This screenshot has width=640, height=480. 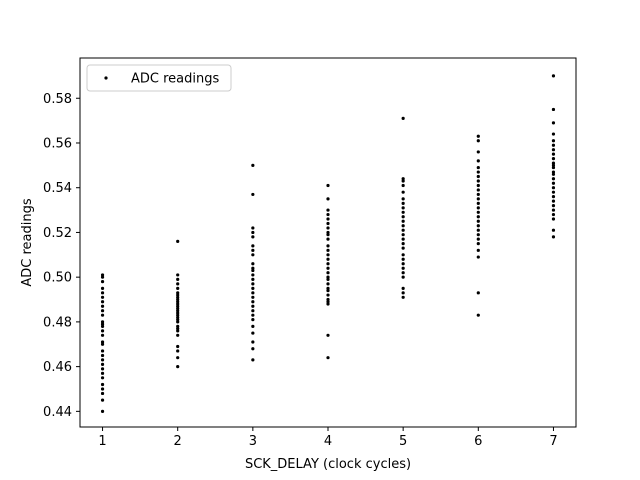 What do you see at coordinates (102, 441) in the screenshot?
I see `x-tick-label: 1` at bounding box center [102, 441].